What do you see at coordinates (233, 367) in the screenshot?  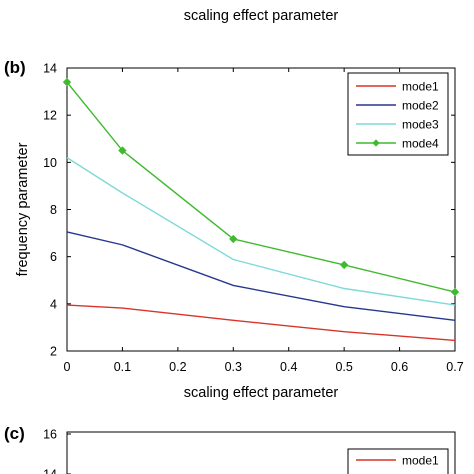 I see `x-tick-label: 0.3` at bounding box center [233, 367].